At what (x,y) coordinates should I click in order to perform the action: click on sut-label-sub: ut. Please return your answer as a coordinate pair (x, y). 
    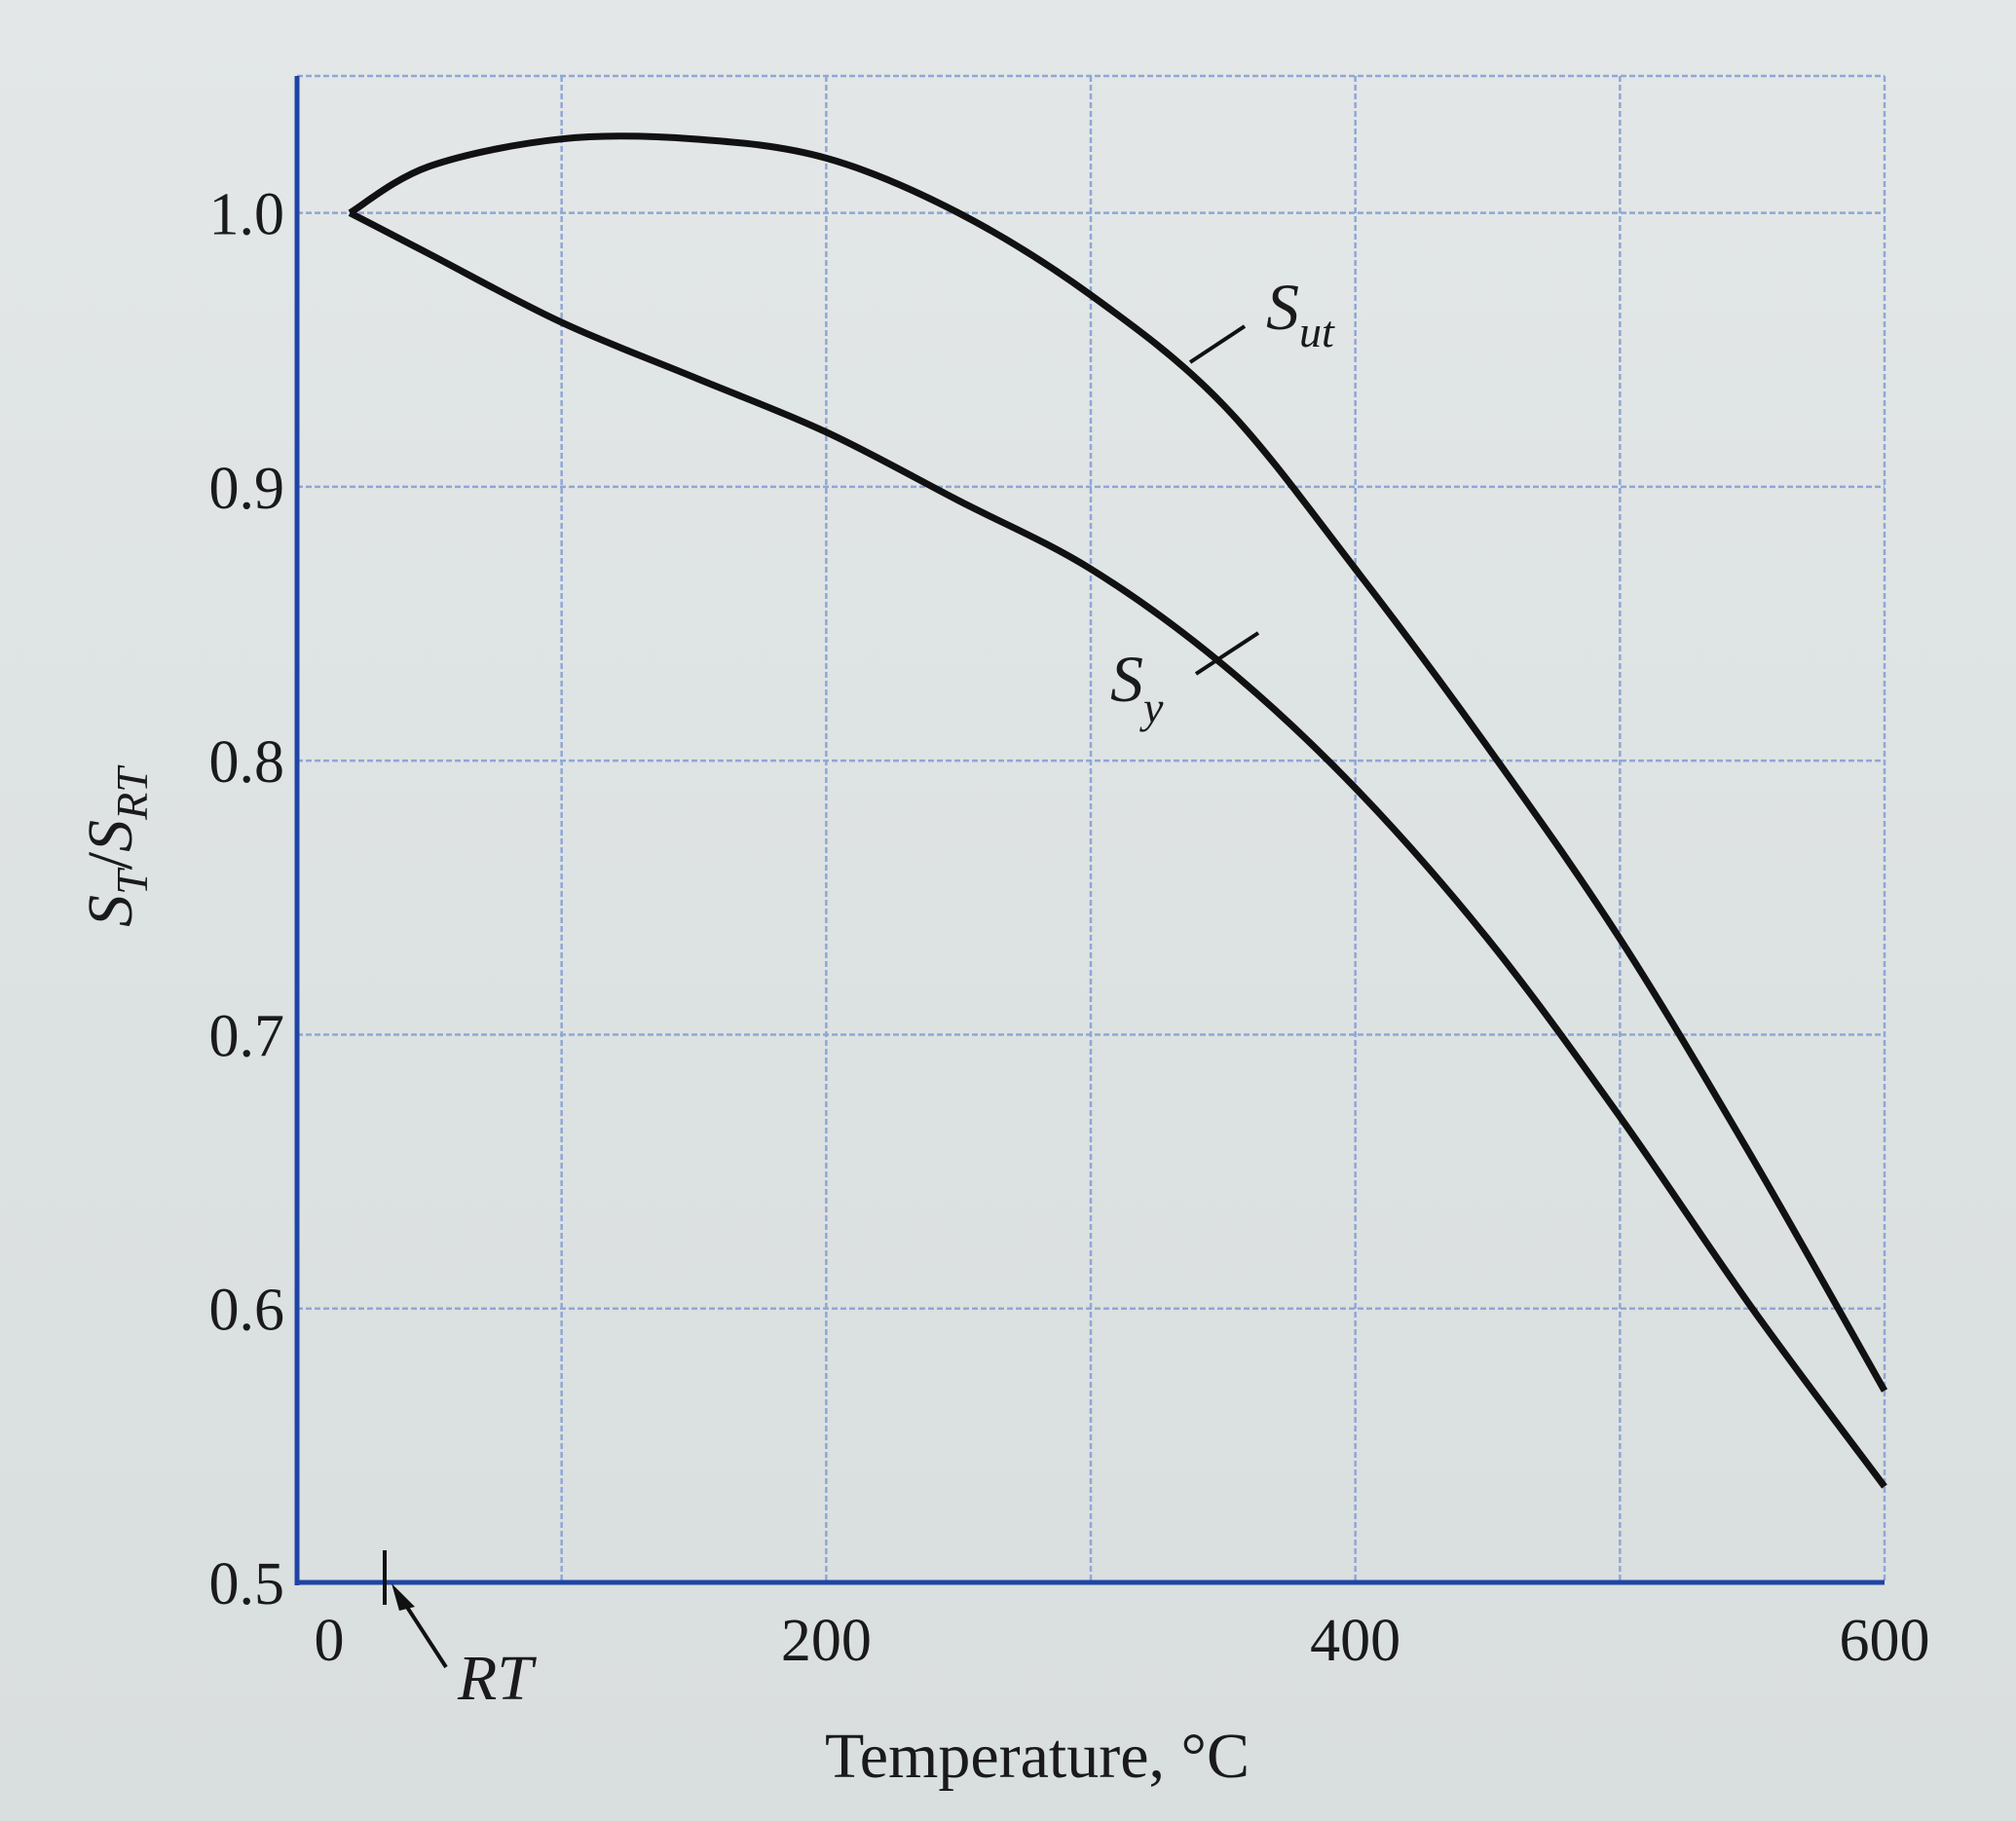
    Looking at the image, I should click on (1317, 331).